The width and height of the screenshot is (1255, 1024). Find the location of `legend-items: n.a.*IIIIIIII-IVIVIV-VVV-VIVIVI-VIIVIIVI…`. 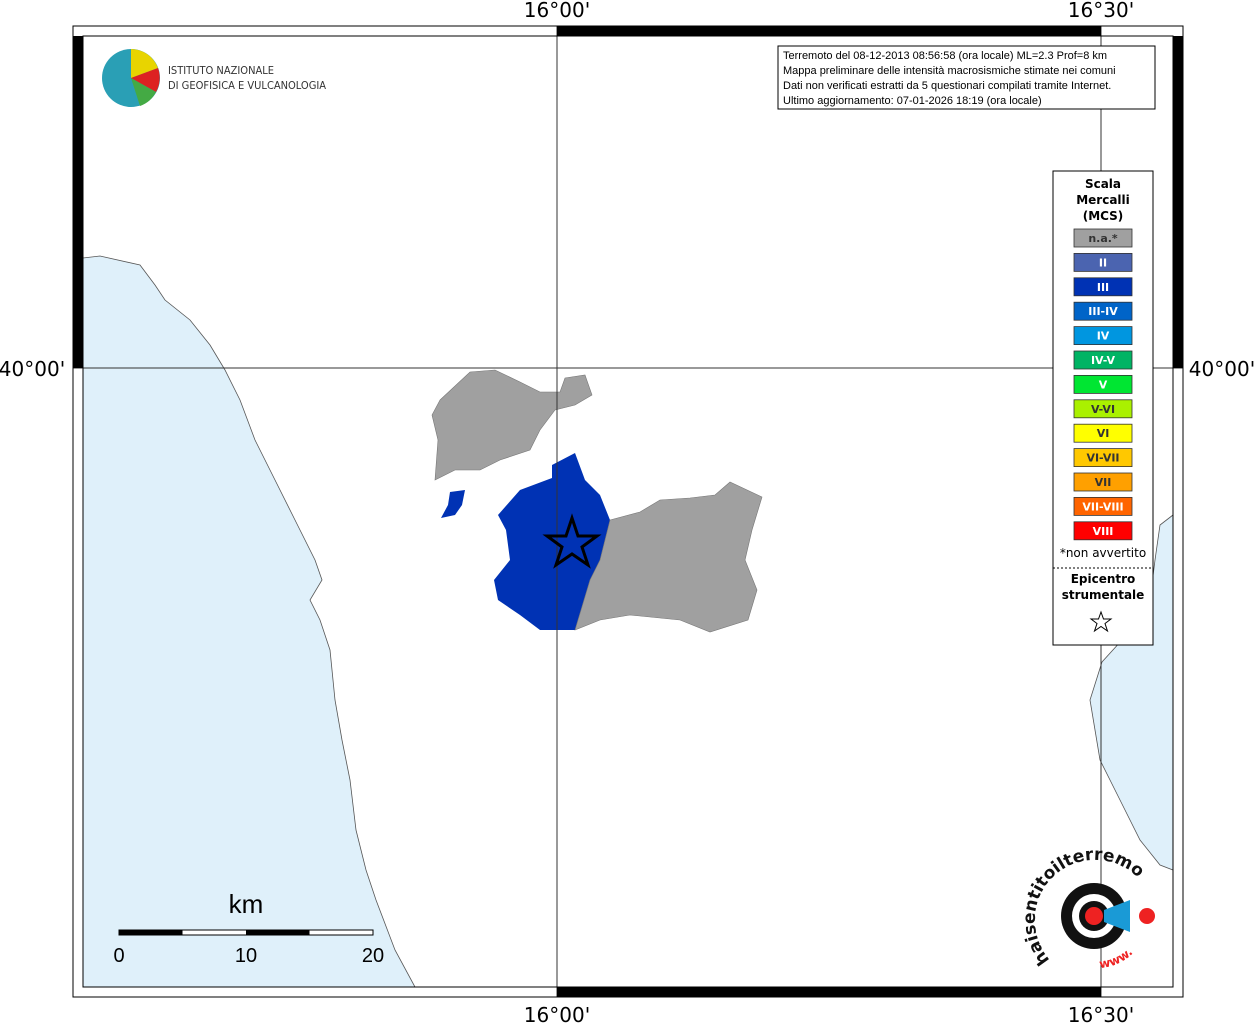

legend-items: n.a.*IIIIIIII-IVIVIV-VVV-VIVIVI-VIIVIIVI… is located at coordinates (1103, 384).